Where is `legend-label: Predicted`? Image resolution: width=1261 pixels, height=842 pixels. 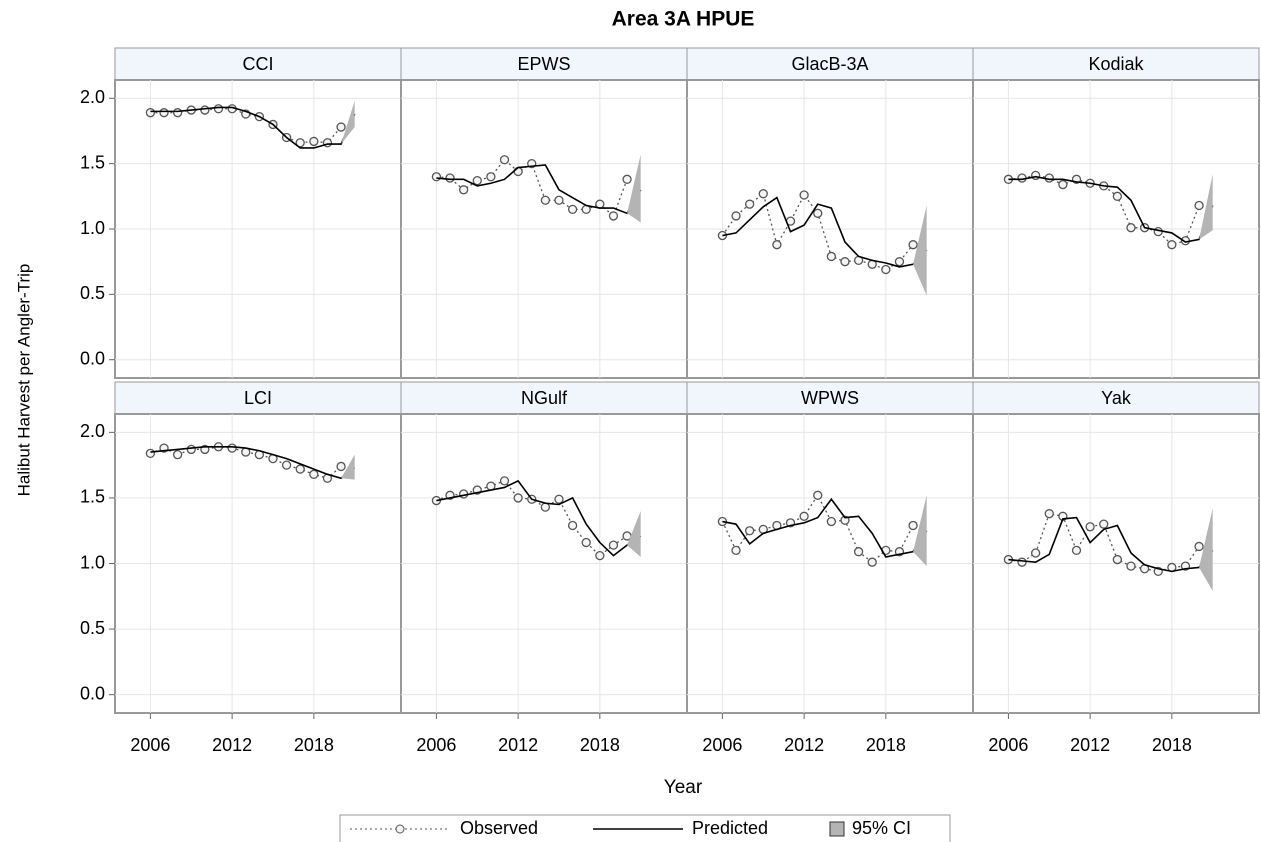 legend-label: Predicted is located at coordinates (730, 828).